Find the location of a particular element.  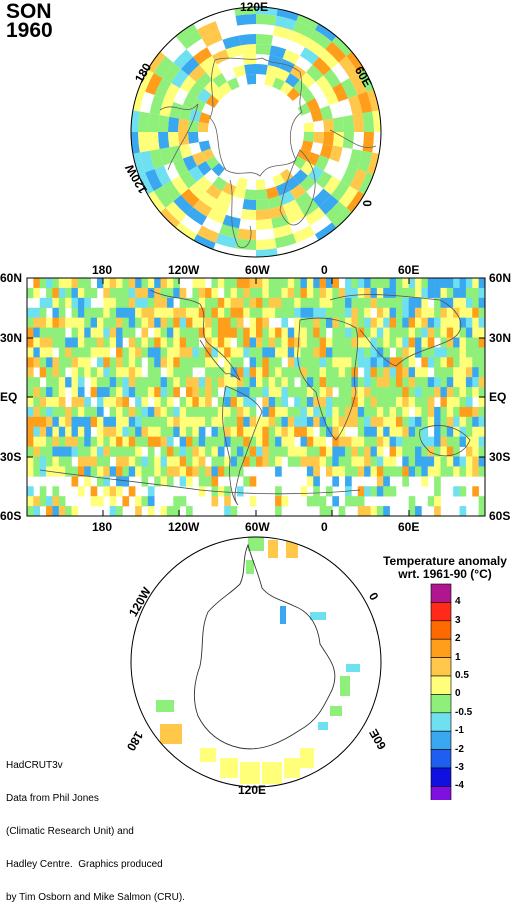

global-x-label-top: 60W is located at coordinates (257, 270).